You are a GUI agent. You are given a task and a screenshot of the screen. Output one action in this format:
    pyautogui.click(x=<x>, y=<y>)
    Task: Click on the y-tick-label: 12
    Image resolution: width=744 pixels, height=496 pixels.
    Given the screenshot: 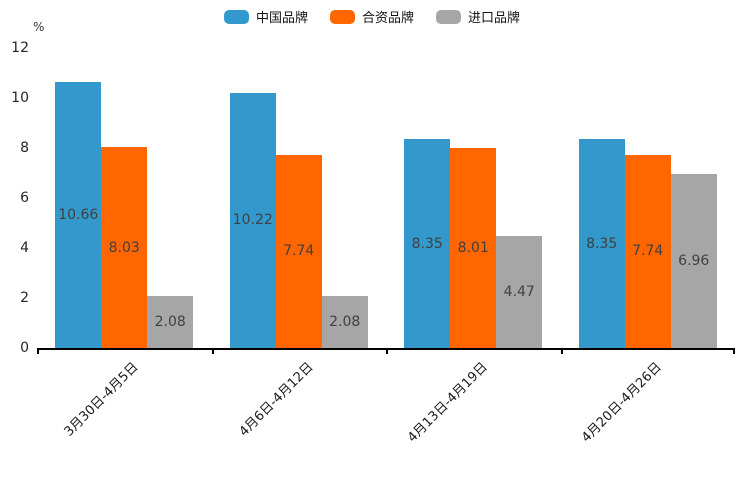 What is the action you would take?
    pyautogui.click(x=20, y=48)
    